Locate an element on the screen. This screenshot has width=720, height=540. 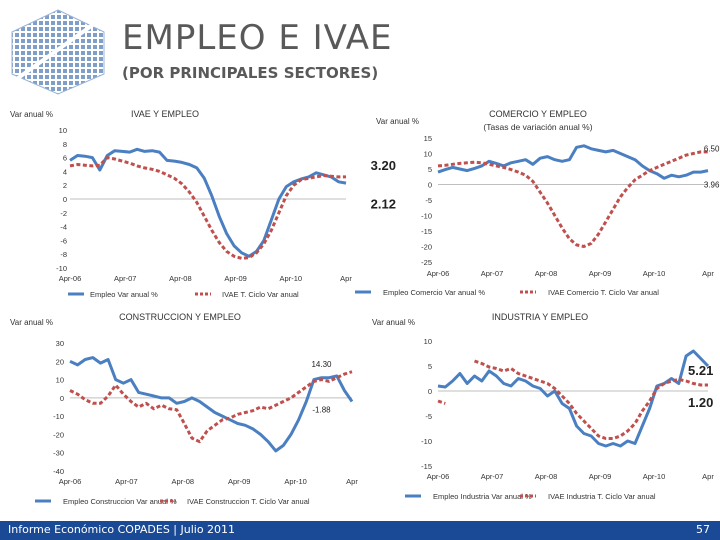
legend-label: Empleo Comercio Var anual % is located at coordinates (434, 292).